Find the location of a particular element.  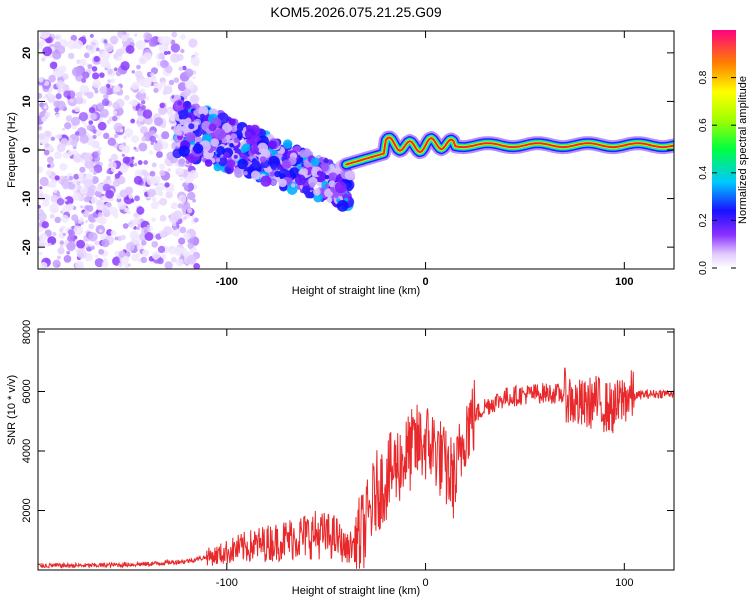

spectrogram-xtick-label: 0 is located at coordinates (426, 282).